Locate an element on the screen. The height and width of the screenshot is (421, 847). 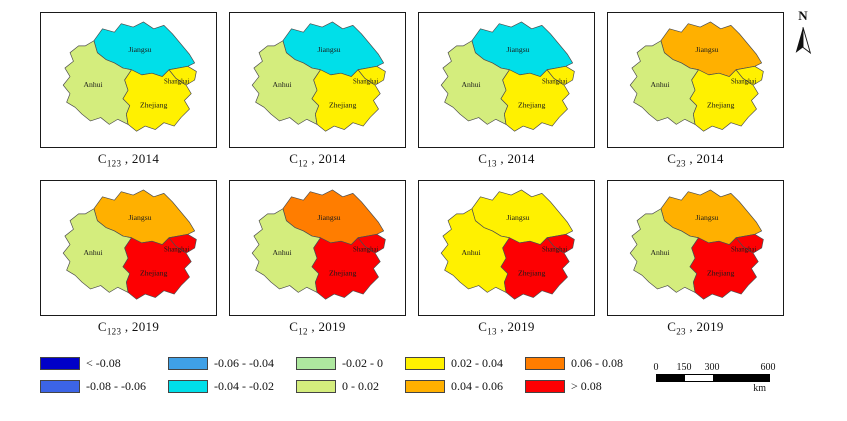
panel-caption: C13 , 2014 is located at coordinates (506, 160).